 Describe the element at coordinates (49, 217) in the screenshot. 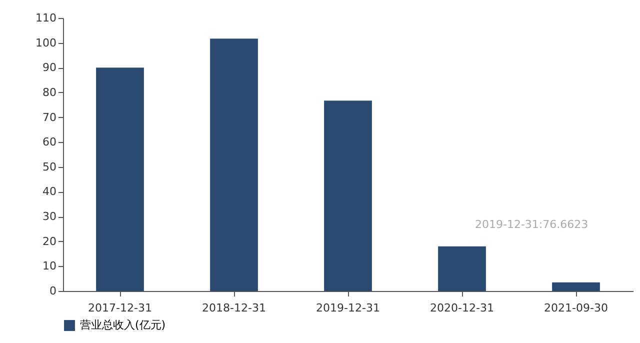

I see `y-tick-label: 30` at that location.